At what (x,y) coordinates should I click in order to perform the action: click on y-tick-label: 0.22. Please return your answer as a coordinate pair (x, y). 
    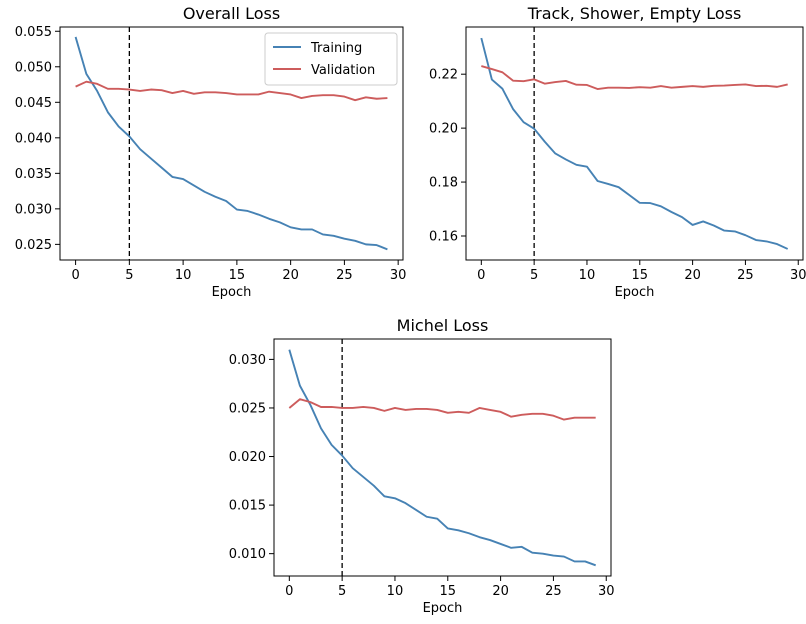
    Looking at the image, I should click on (443, 75).